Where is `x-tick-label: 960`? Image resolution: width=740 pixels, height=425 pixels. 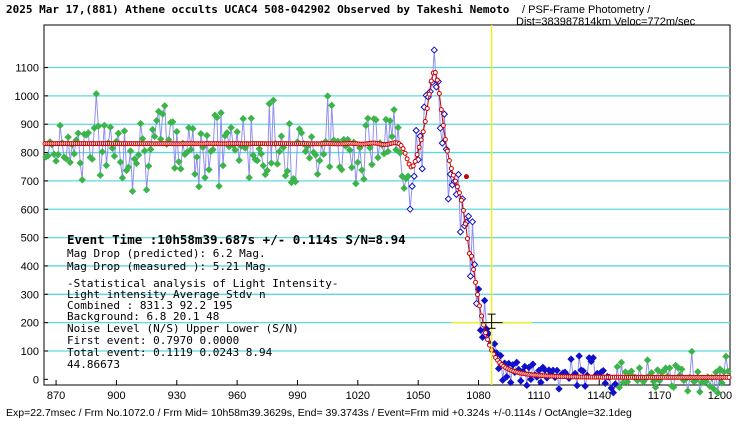
x-tick-label: 960 is located at coordinates (237, 396).